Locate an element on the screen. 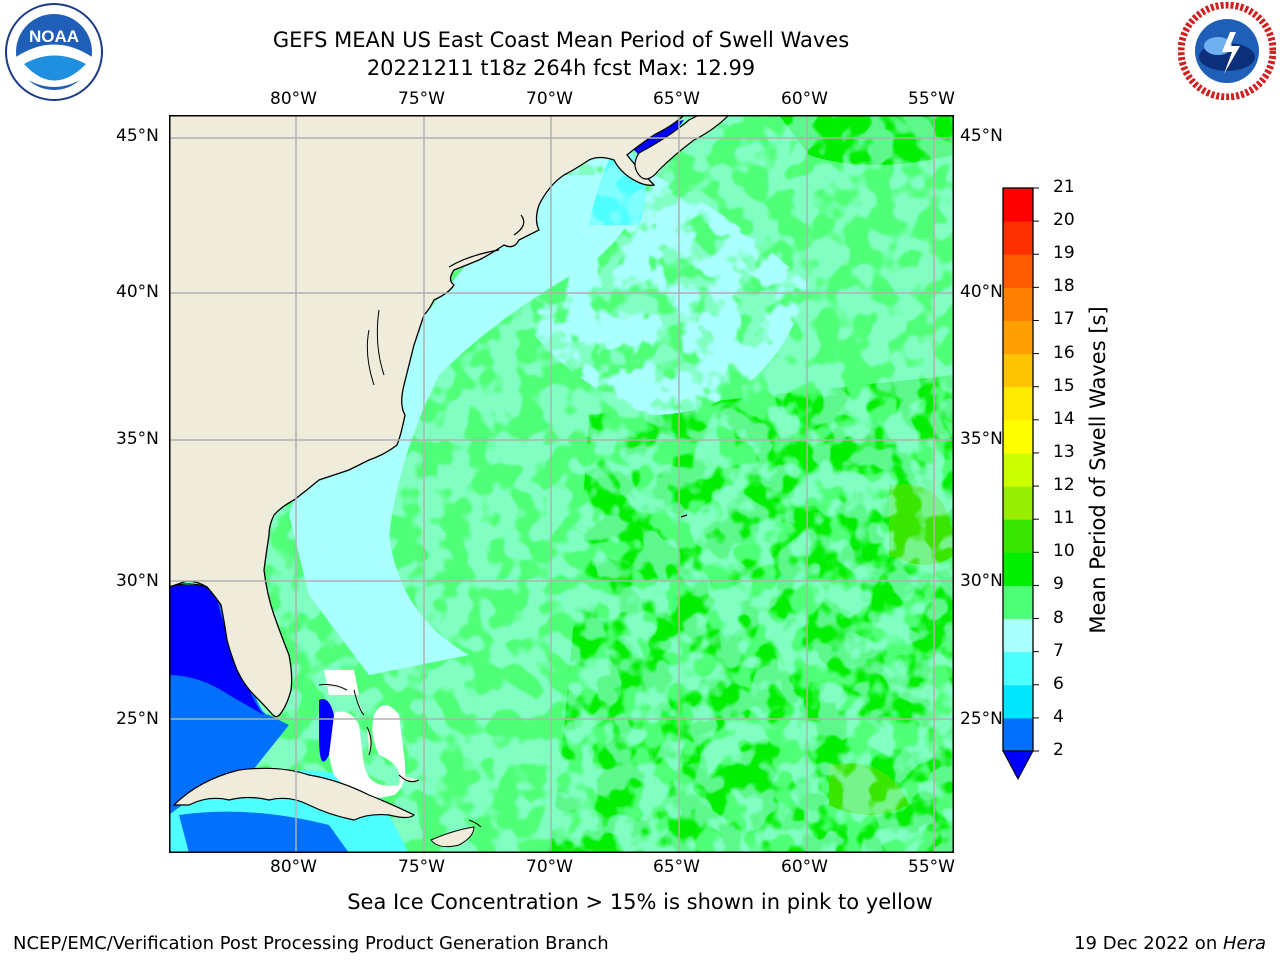 The image size is (1280, 960). colorbar-tick-label: 2 is located at coordinates (1058, 750).